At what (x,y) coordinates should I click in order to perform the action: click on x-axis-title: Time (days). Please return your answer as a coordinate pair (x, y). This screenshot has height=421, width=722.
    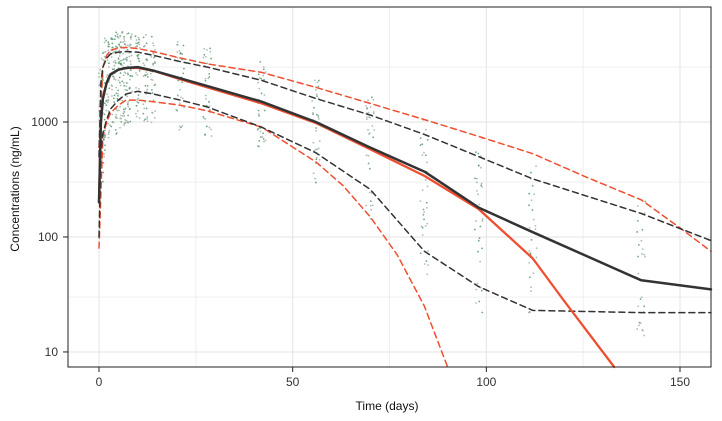
    Looking at the image, I should click on (387, 406).